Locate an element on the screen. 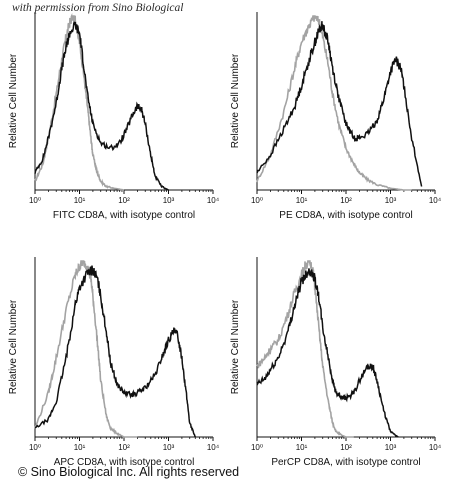  x-axis-label: APC CD8A, with isotype control is located at coordinates (124, 462).